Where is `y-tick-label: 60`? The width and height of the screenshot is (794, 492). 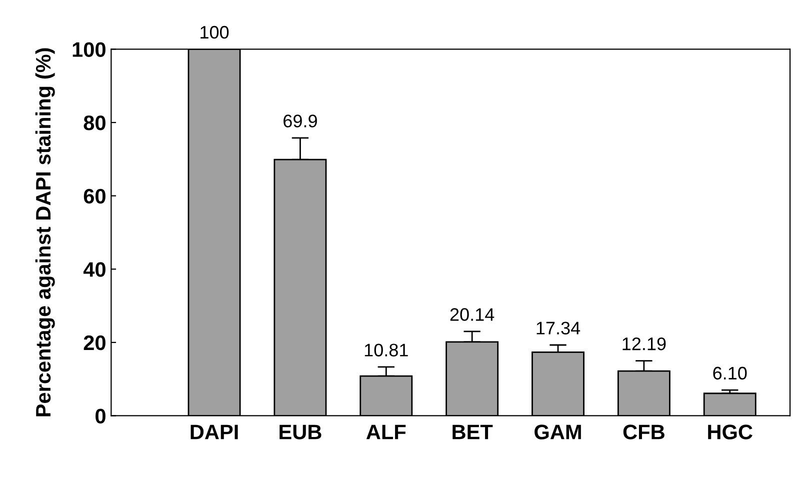
y-tick-label: 60 is located at coordinates (95, 196).